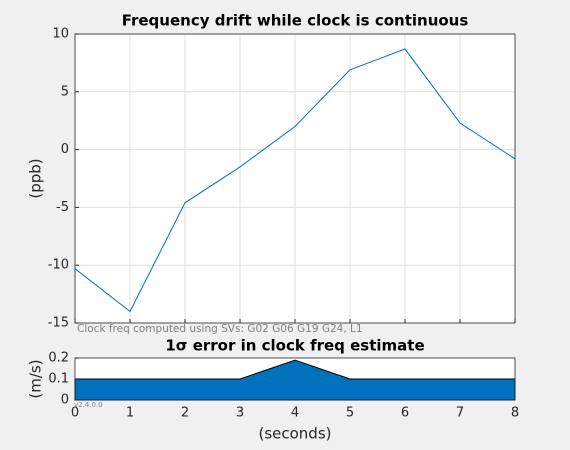  I want to click on y-tick-label: -5, so click(62, 207).